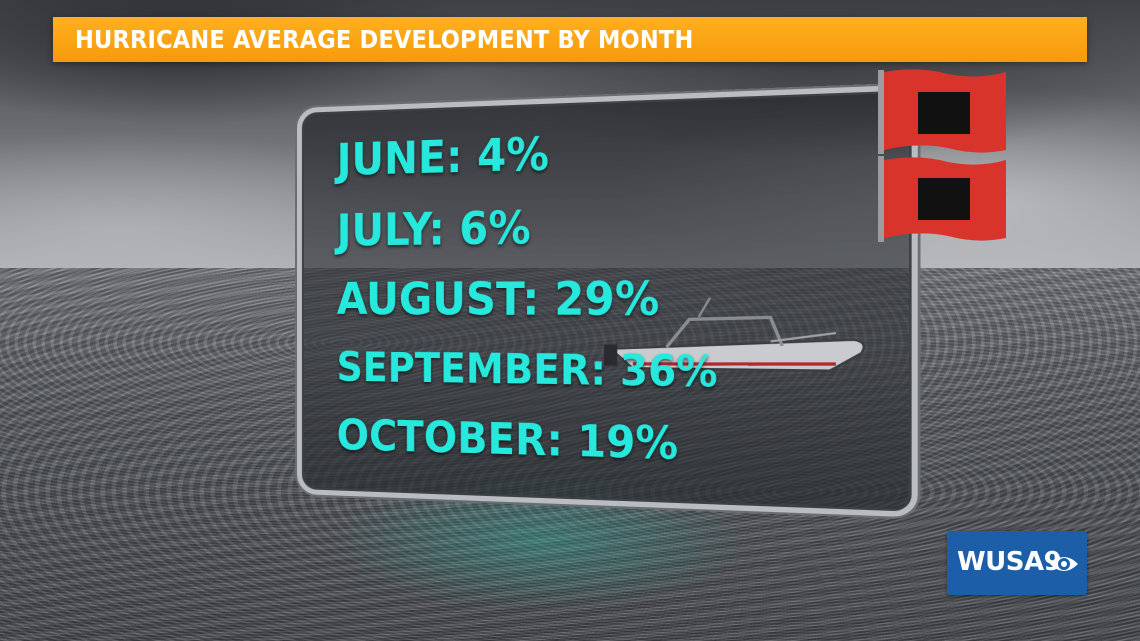  Describe the element at coordinates (1064, 564) in the screenshot. I see `cbs-eye-icon` at that location.